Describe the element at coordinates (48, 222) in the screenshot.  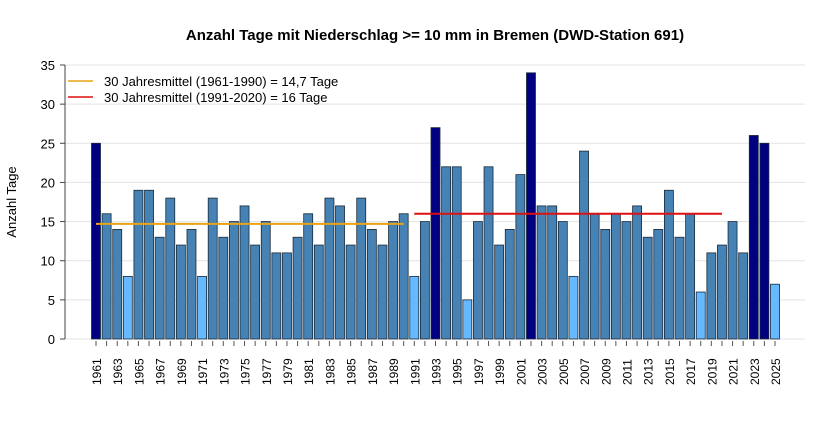
I see `y-tick-label: 15` at that location.